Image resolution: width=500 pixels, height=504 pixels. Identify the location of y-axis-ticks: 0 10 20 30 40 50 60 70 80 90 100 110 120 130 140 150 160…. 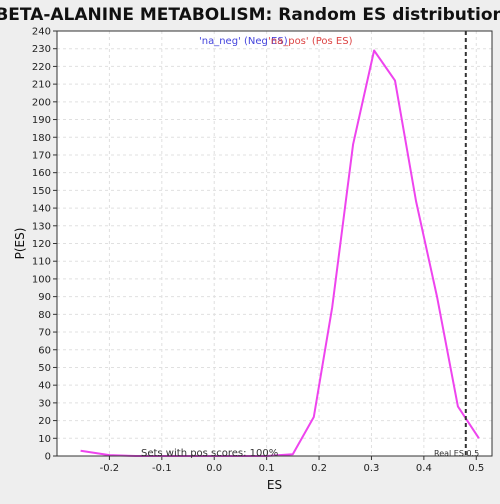
(44, 245).